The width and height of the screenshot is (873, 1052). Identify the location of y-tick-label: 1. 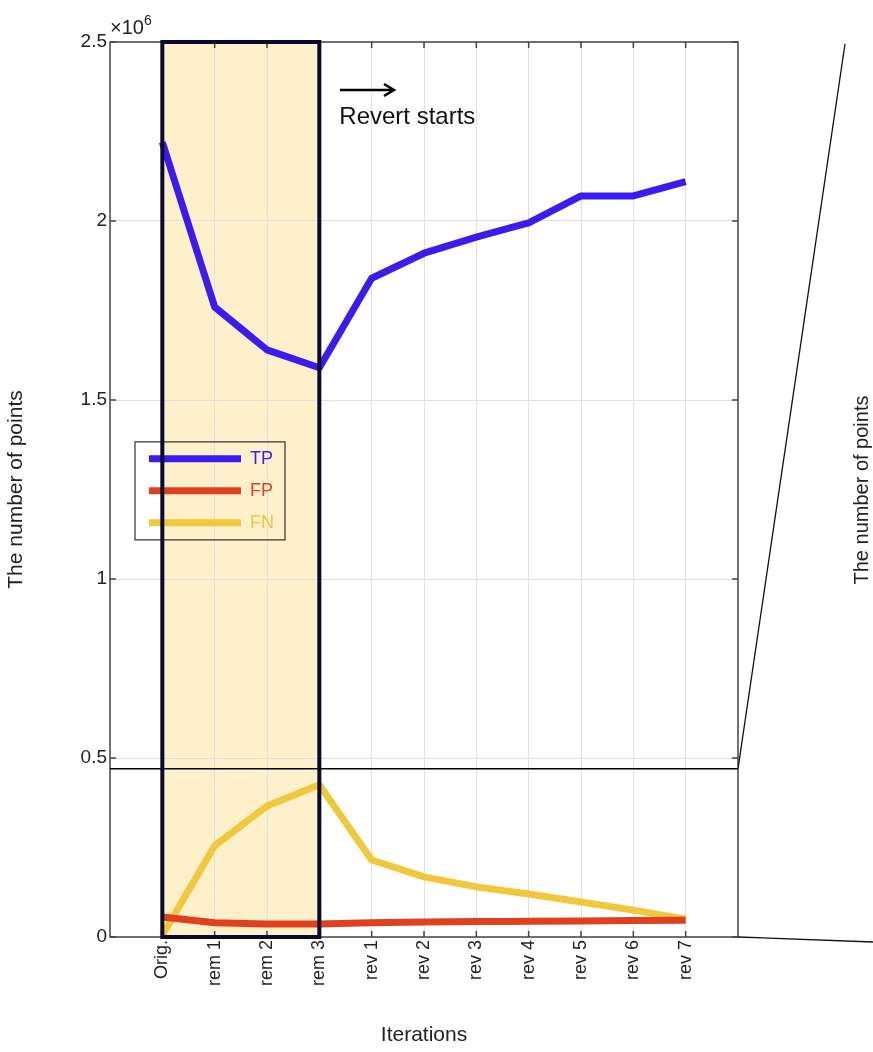
(101, 578).